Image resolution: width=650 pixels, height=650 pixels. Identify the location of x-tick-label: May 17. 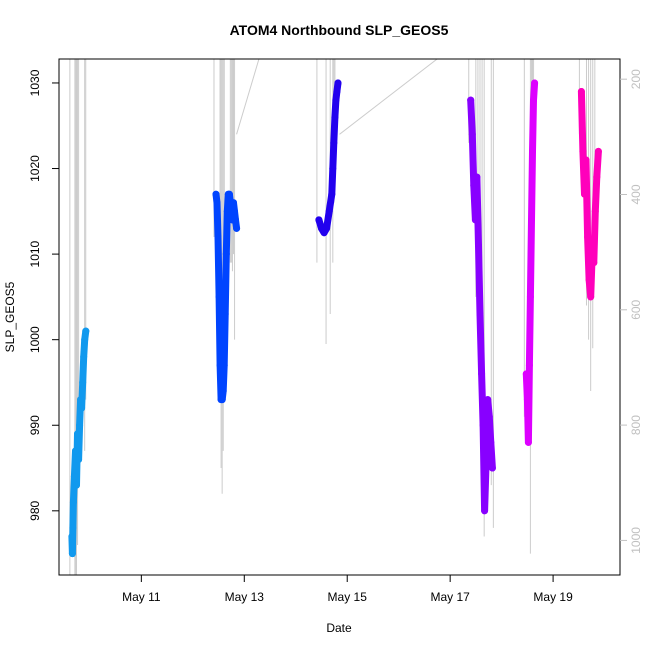
(450, 597).